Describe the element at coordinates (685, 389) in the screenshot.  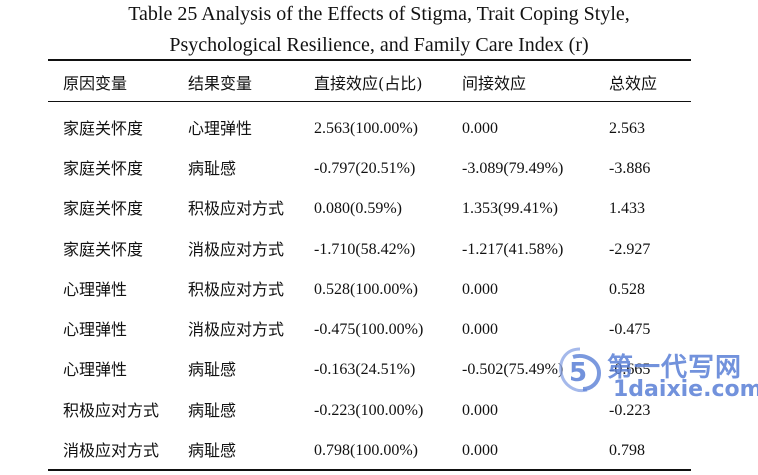
I see `watermark-url-text: 1daixie.com` at that location.